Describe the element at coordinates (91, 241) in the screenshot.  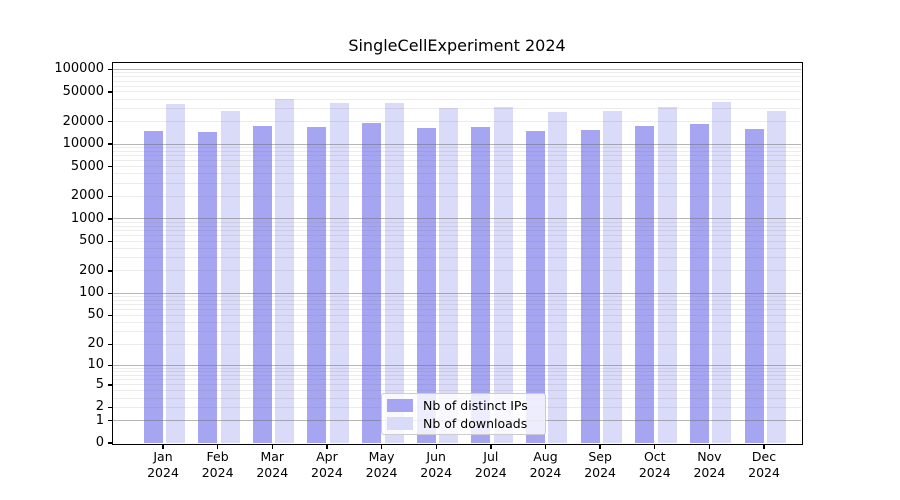
I see `y-tick-label: 500` at that location.